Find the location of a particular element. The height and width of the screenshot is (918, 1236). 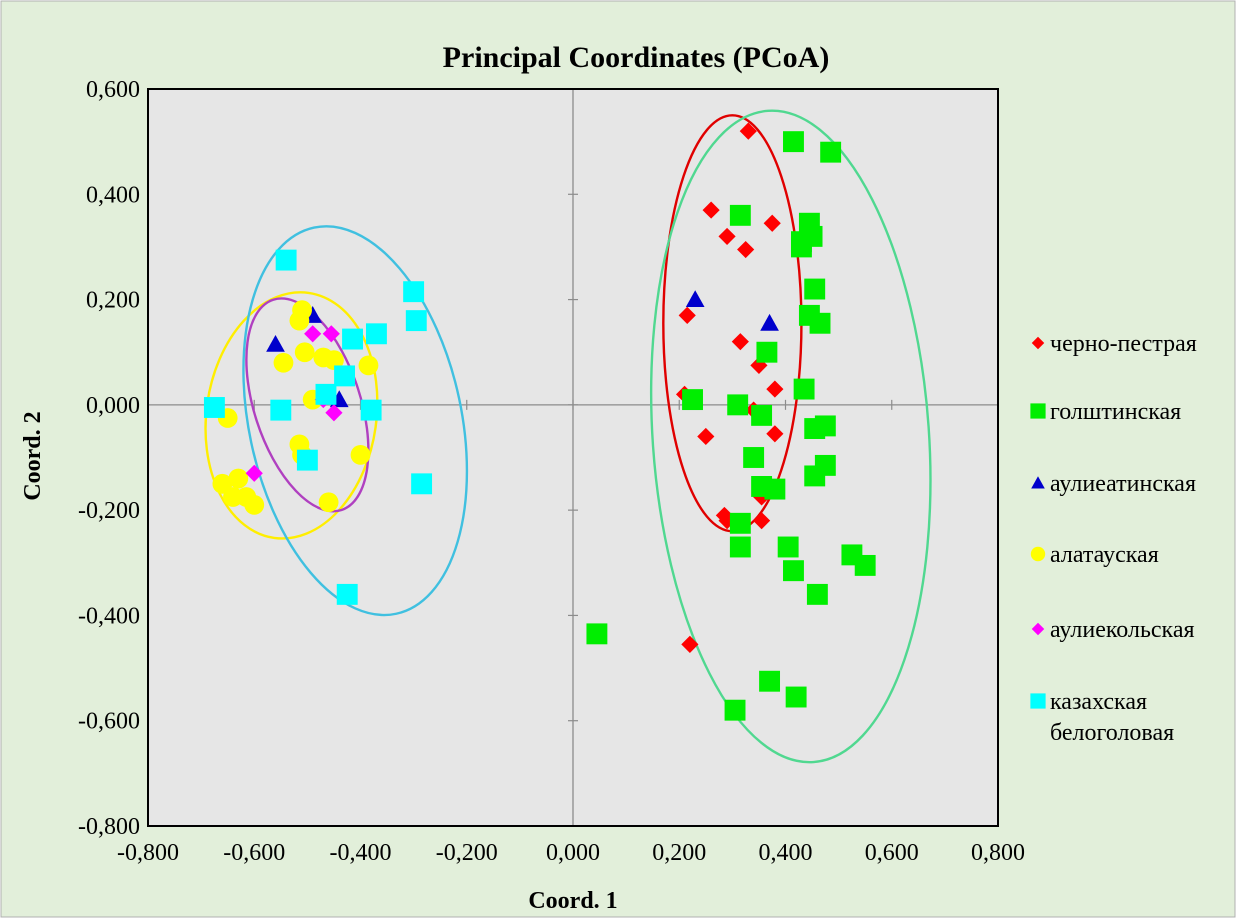

x-tick-label: 0,200 is located at coordinates (679, 853).